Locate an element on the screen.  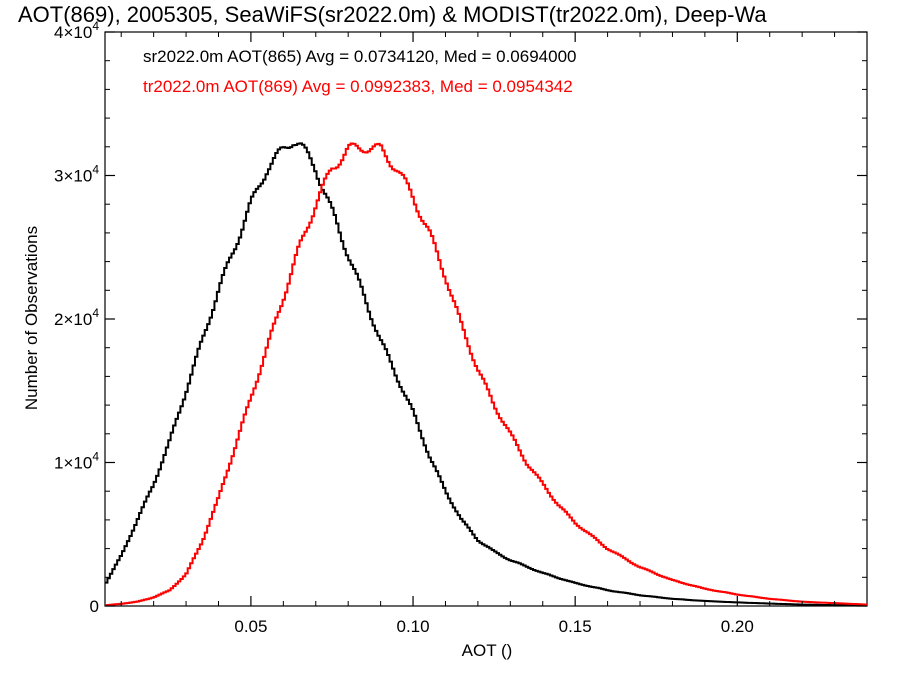
y-tick-label-3: 3×10⁴ is located at coordinates (76, 174).